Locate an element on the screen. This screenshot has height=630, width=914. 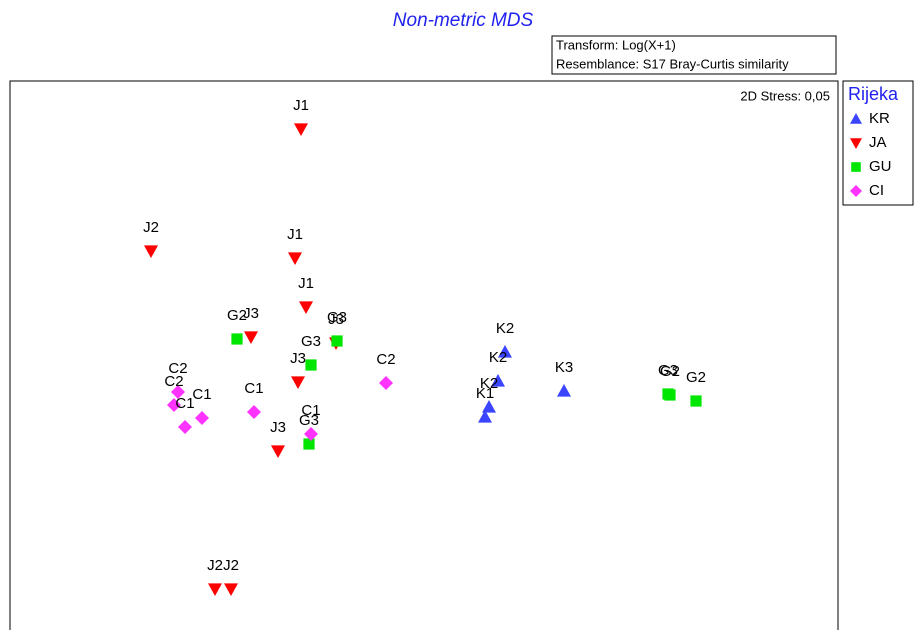
legend-box is located at coordinates (878, 143).